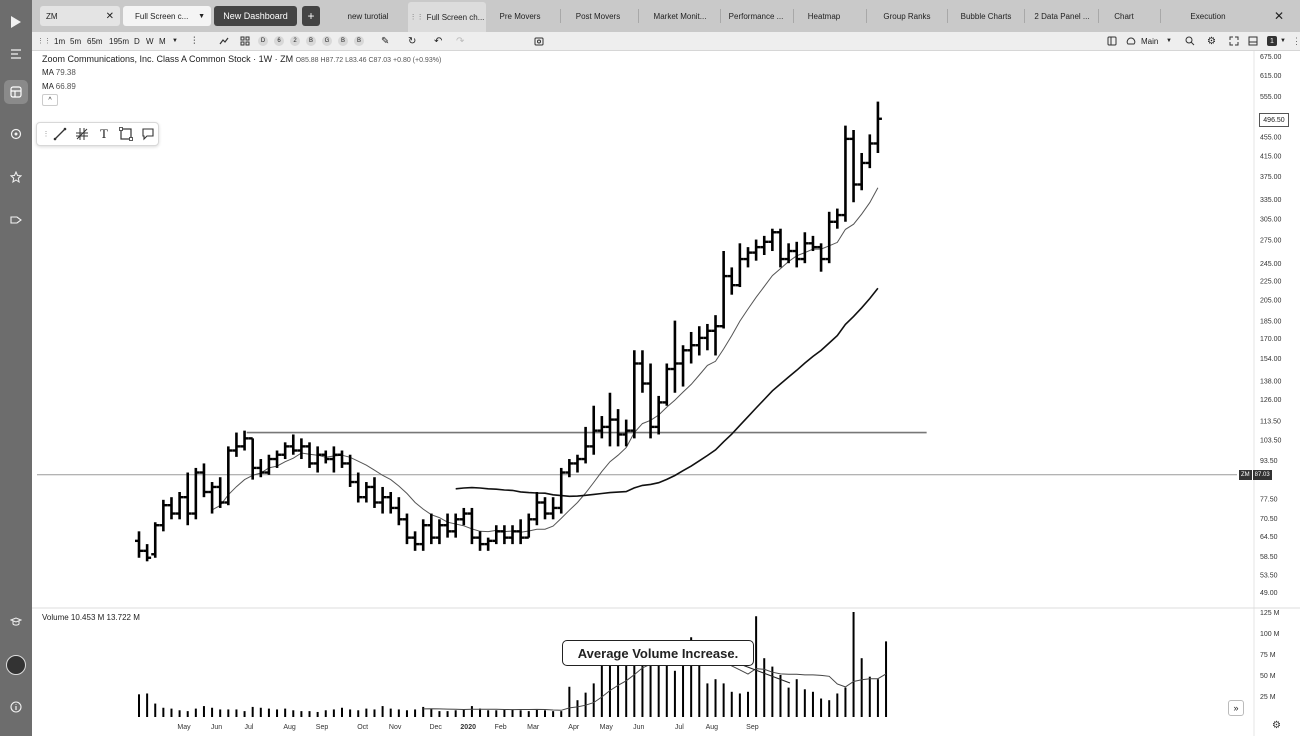 The height and width of the screenshot is (736, 1300). Describe the element at coordinates (1296, 40) in the screenshot. I see `more-icon: ⋮` at that location.